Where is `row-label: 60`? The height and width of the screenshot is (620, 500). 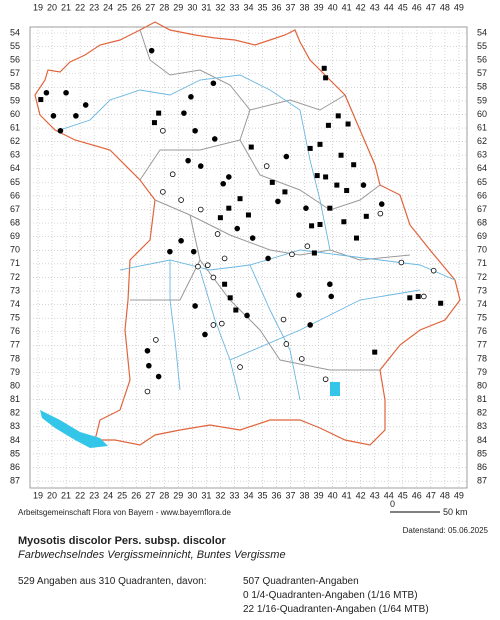 row-label: 60 is located at coordinates (482, 114).